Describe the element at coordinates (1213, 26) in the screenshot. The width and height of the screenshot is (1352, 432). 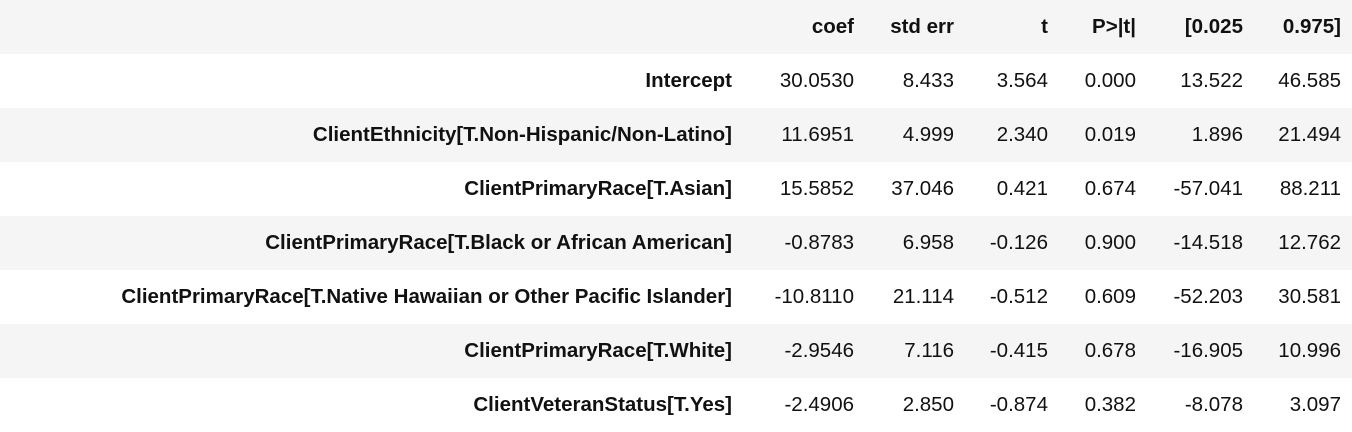
I see `column-header-ci-low: [0.025` at that location.